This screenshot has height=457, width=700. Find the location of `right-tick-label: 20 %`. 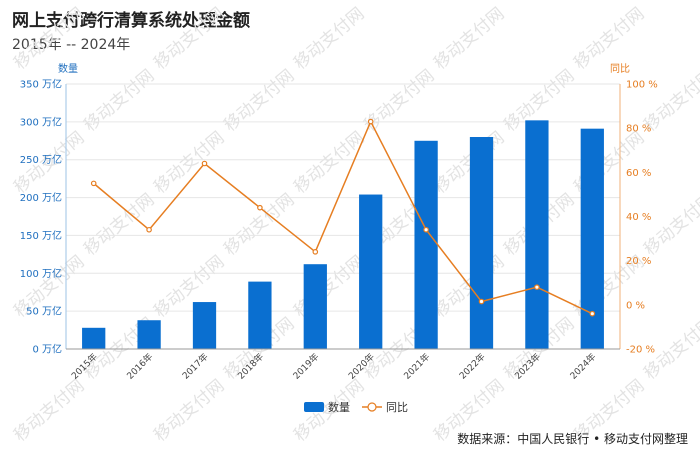

right-tick-label: 20 % is located at coordinates (638, 261).